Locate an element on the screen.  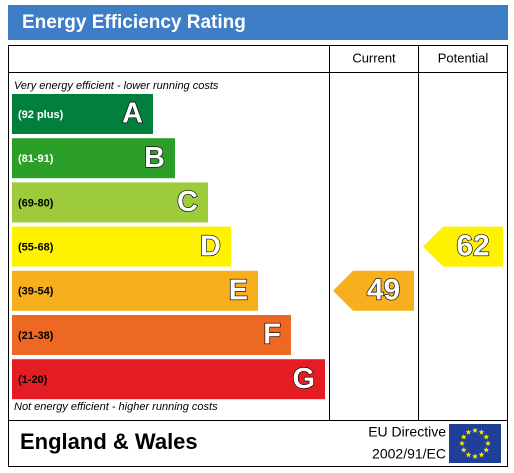
band-range: (1-20) is located at coordinates (33, 380).